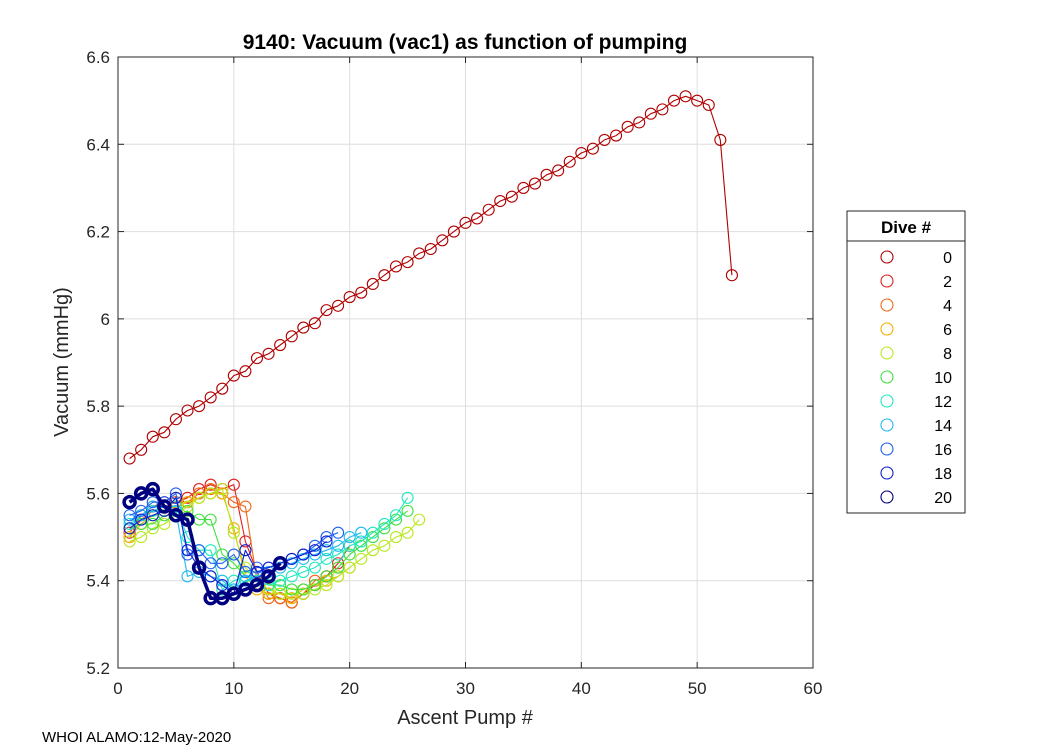  What do you see at coordinates (98, 493) in the screenshot?
I see `y-tick-label: 5.6` at bounding box center [98, 493].